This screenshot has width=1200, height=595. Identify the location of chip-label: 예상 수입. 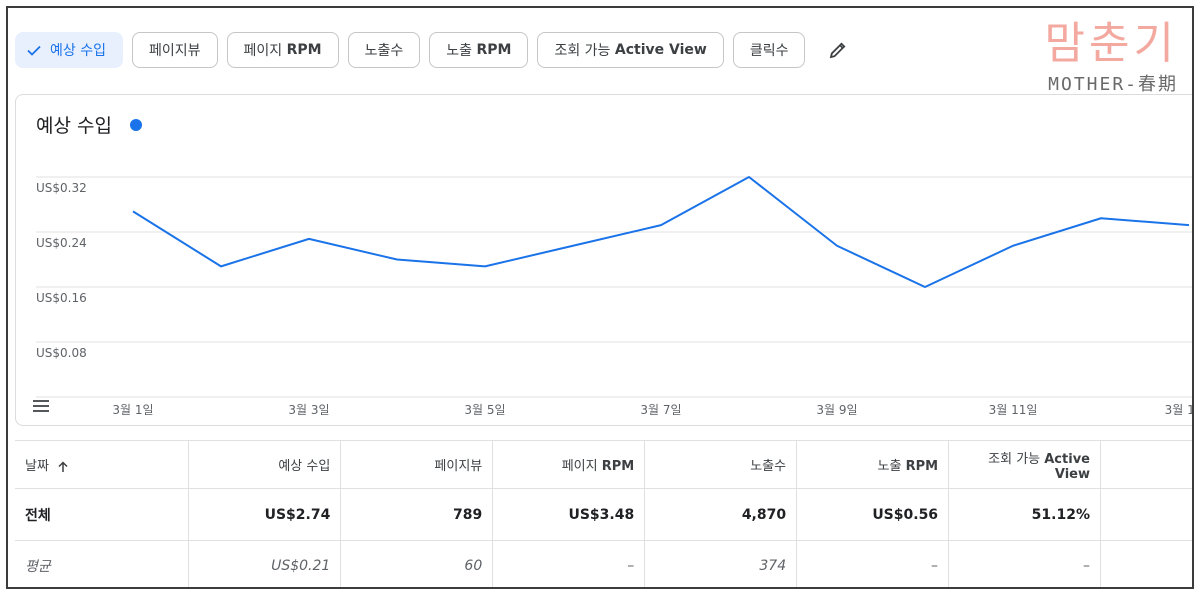
(78, 51).